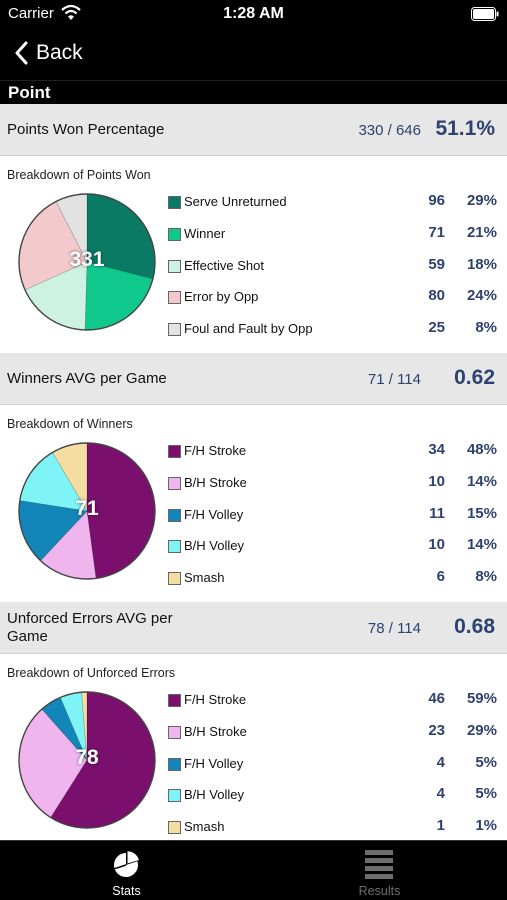 The height and width of the screenshot is (900, 507). I want to click on legend-count: 46, so click(436, 698).